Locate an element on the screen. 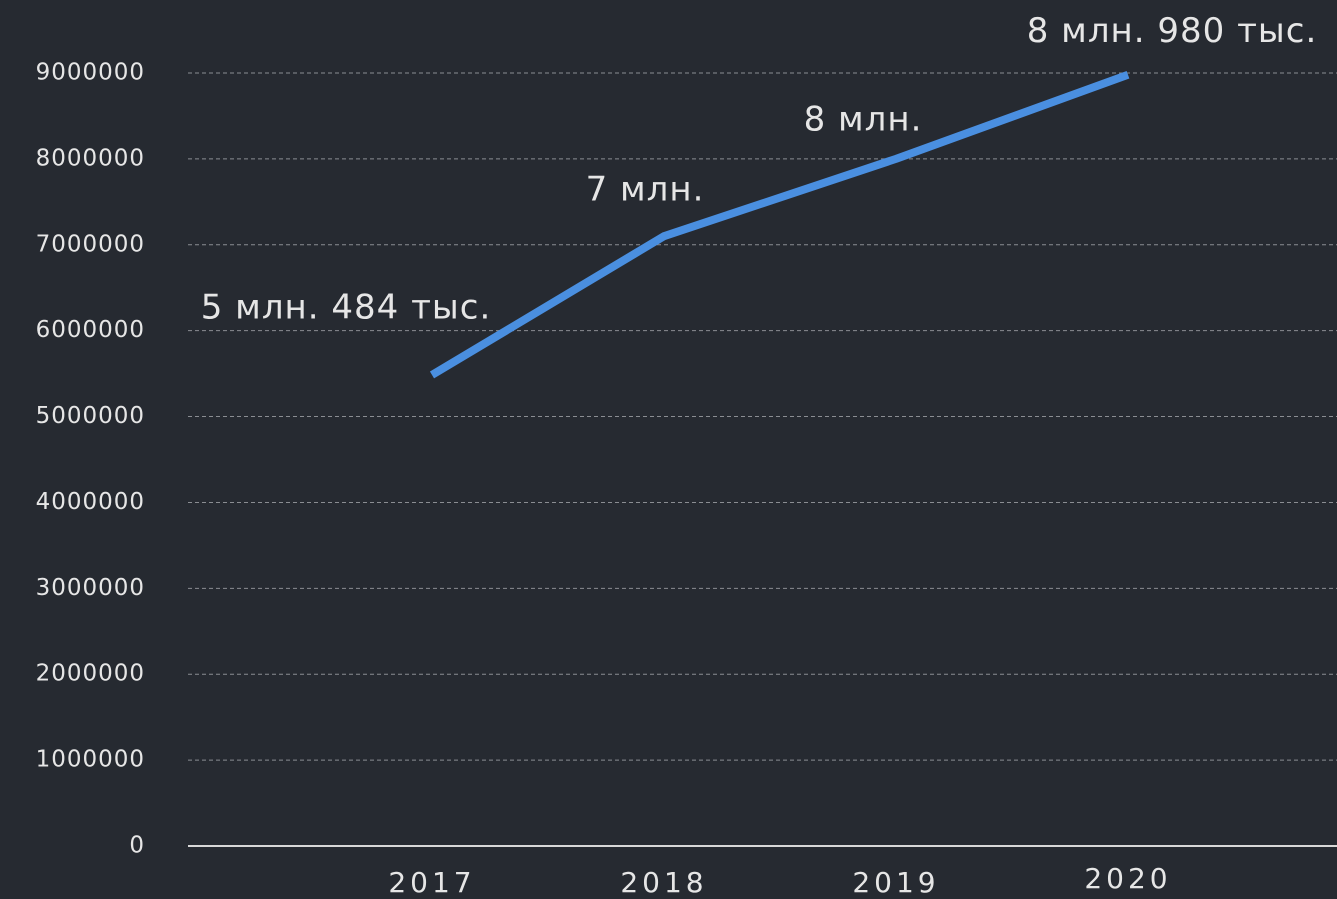 The height and width of the screenshot is (899, 1337). y-tick-label: 8000000 is located at coordinates (90, 158).